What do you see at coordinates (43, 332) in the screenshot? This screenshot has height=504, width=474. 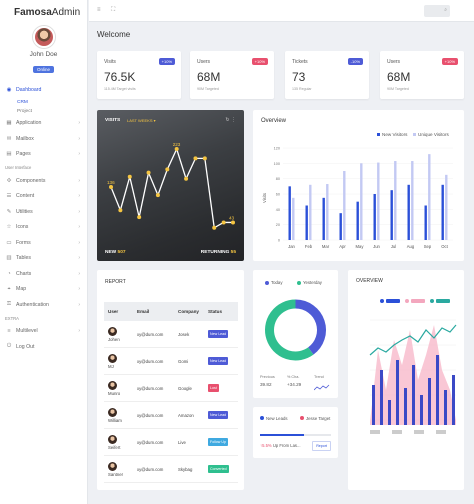 I see `sidebar-item-multilevel: ≡ Multilevel ›` at bounding box center [43, 332].